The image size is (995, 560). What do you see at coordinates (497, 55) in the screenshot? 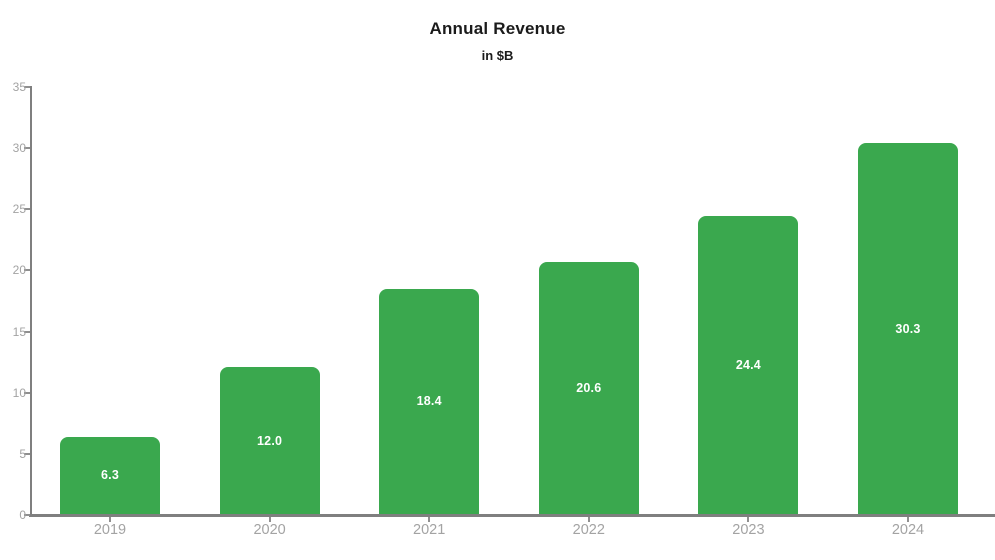
I see `chart-subtitle: in $B` at bounding box center [497, 55].